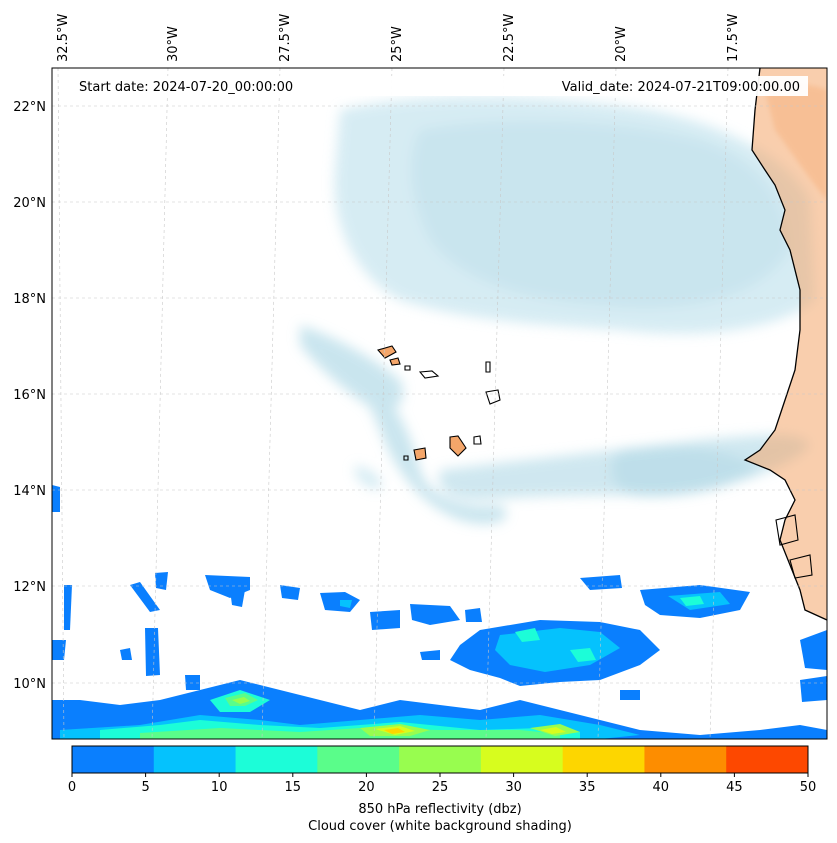  What do you see at coordinates (29, 684) in the screenshot?
I see `lat-label: 10°N` at bounding box center [29, 684].